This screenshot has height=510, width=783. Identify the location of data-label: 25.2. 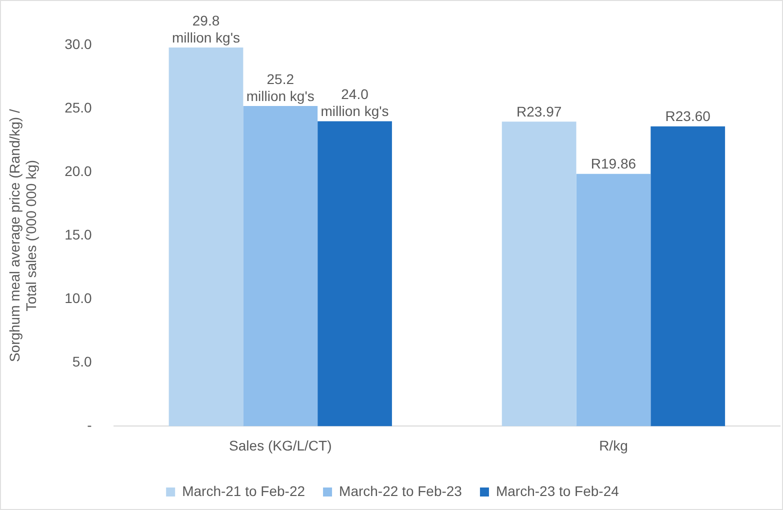
(280, 78).